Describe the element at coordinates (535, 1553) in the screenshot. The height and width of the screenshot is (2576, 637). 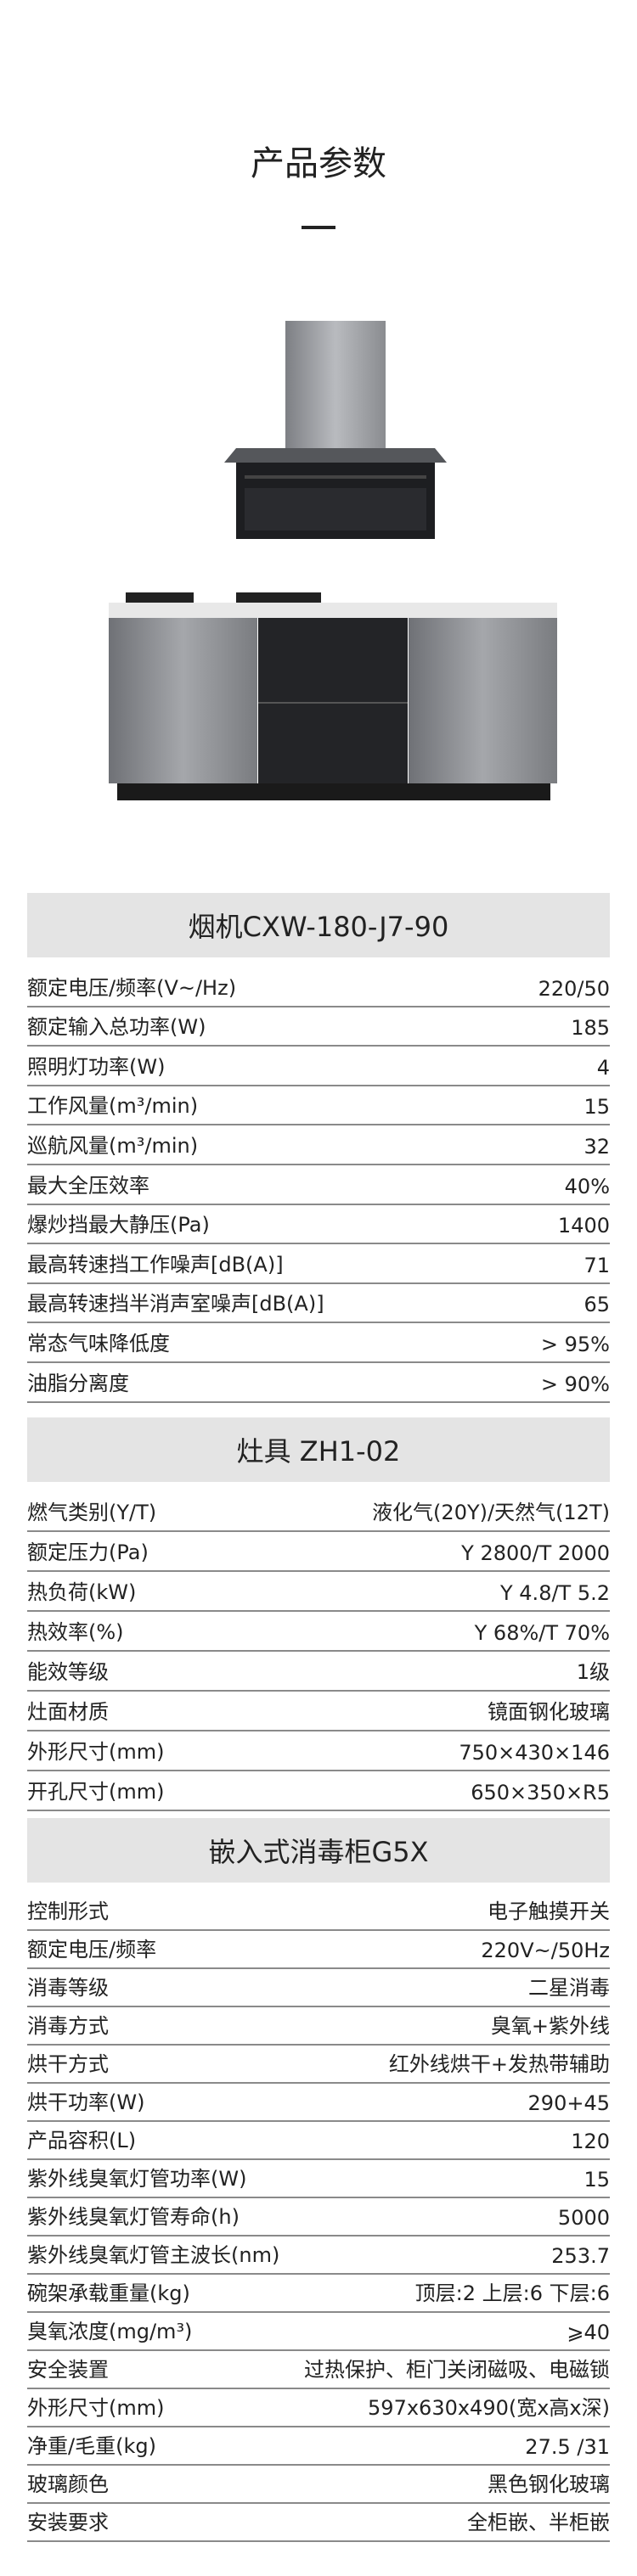
I see `spec-value: Y 2800/T 2000` at that location.